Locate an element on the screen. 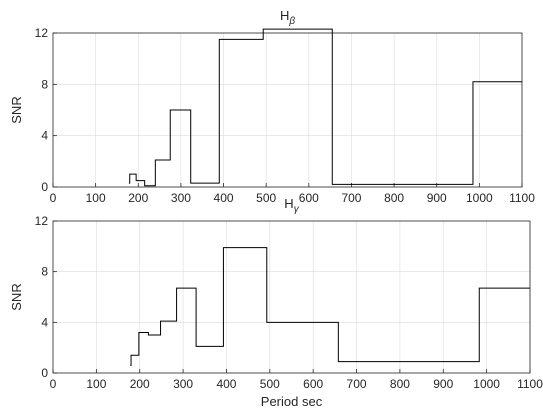 The height and width of the screenshot is (412, 543). chart-title: Hβ is located at coordinates (287, 17).